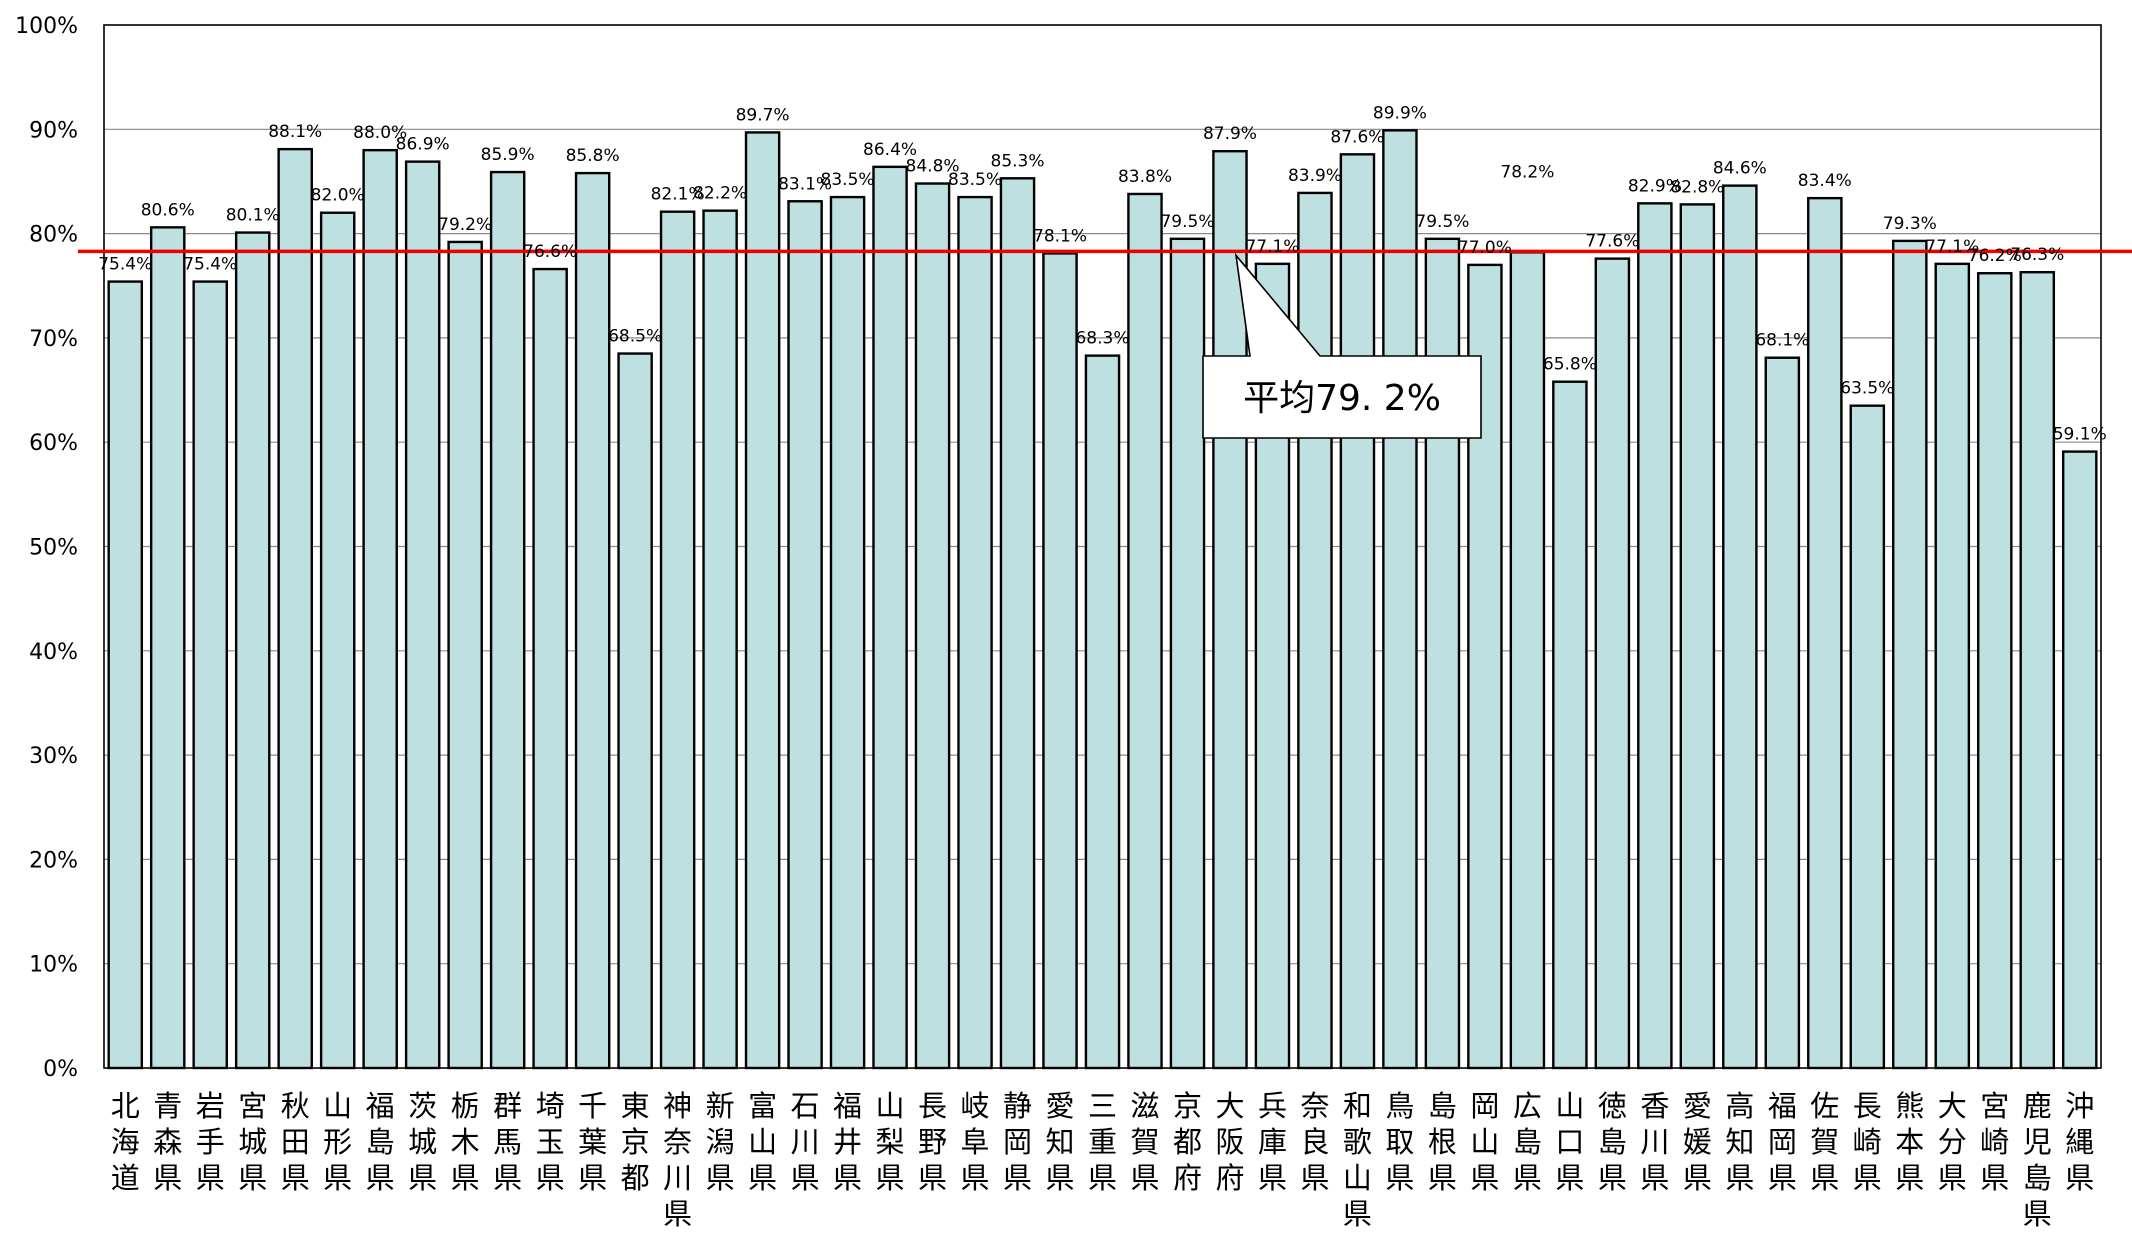 This screenshot has height=1242, width=2132. Describe the element at coordinates (635, 337) in the screenshot. I see `data-label: 68.5%` at that location.